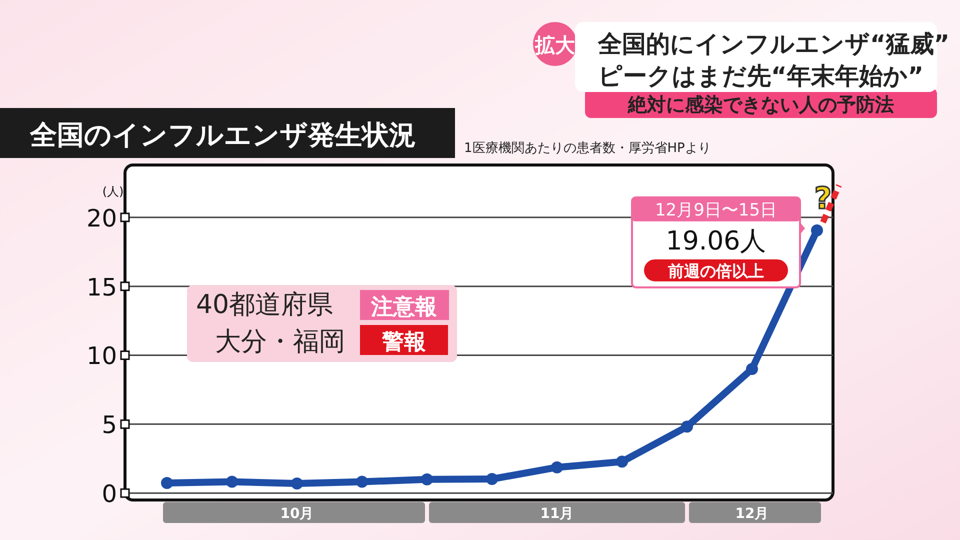 Image resolution: width=960 pixels, height=540 pixels. What do you see at coordinates (716, 210) in the screenshot?
I see `annotation: 12月9日〜15日` at bounding box center [716, 210].